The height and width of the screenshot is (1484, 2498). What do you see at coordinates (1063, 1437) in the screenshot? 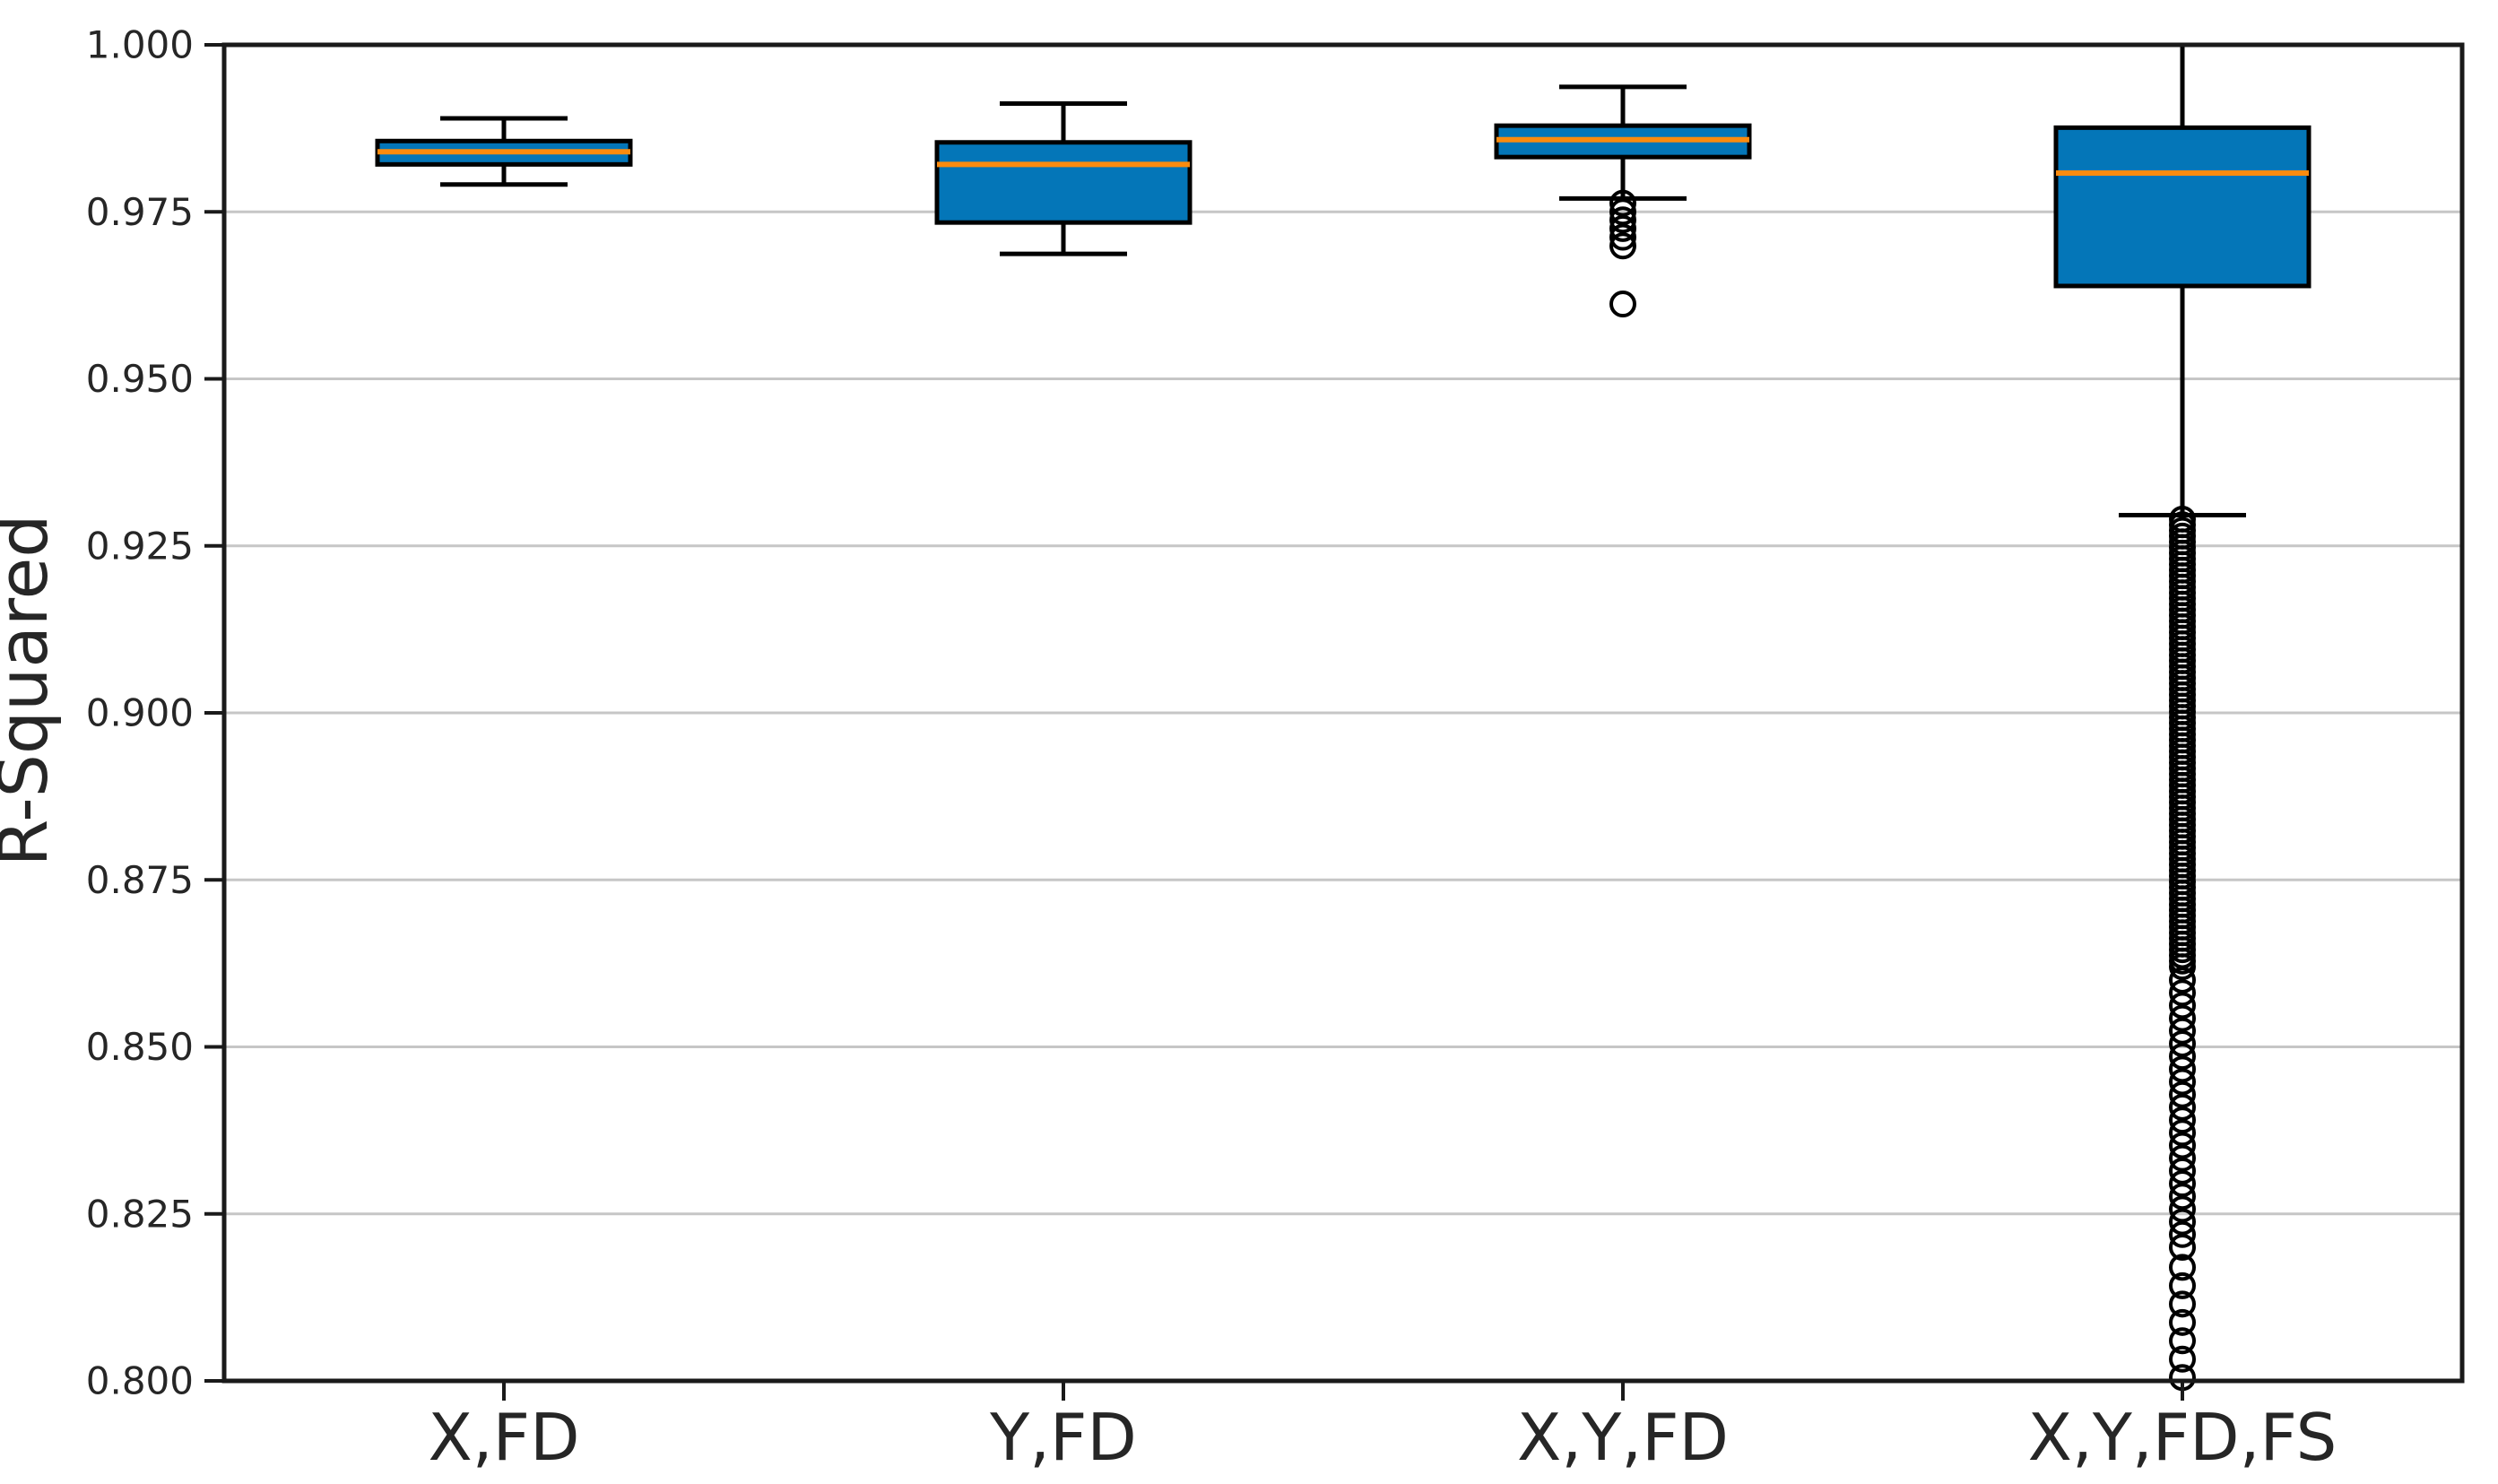
I see `x-tick-label: Y,FD` at bounding box center [1063, 1437].